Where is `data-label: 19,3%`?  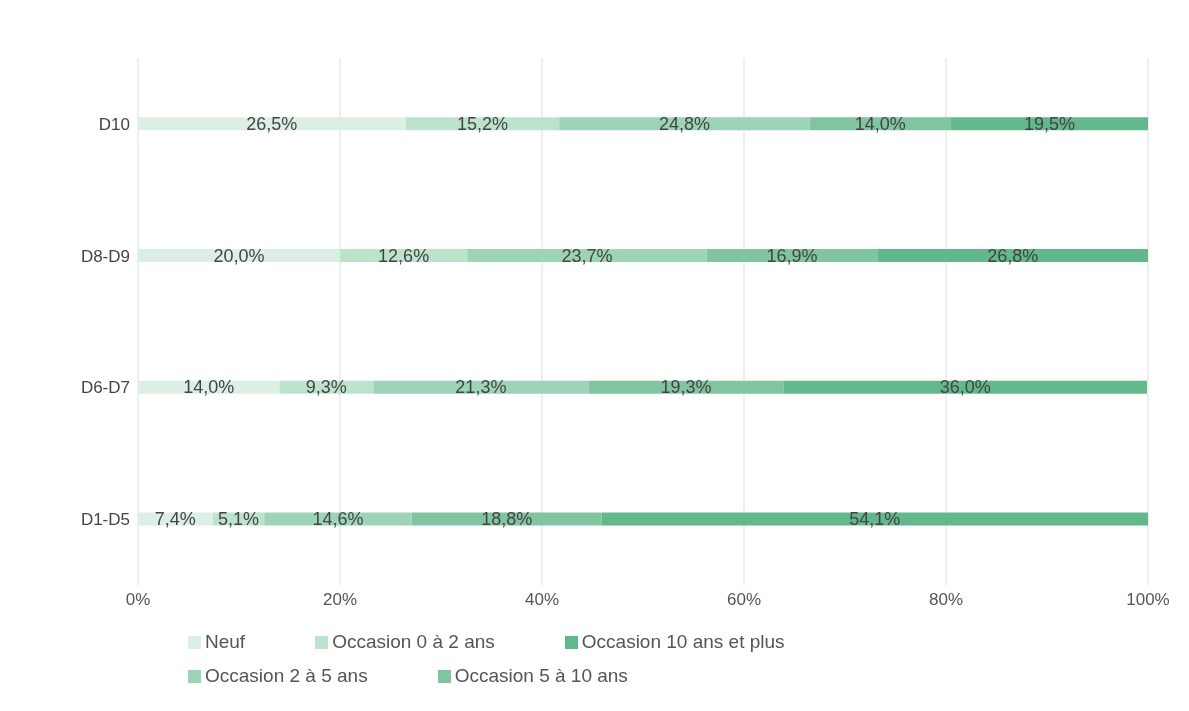 data-label: 19,3% is located at coordinates (686, 387).